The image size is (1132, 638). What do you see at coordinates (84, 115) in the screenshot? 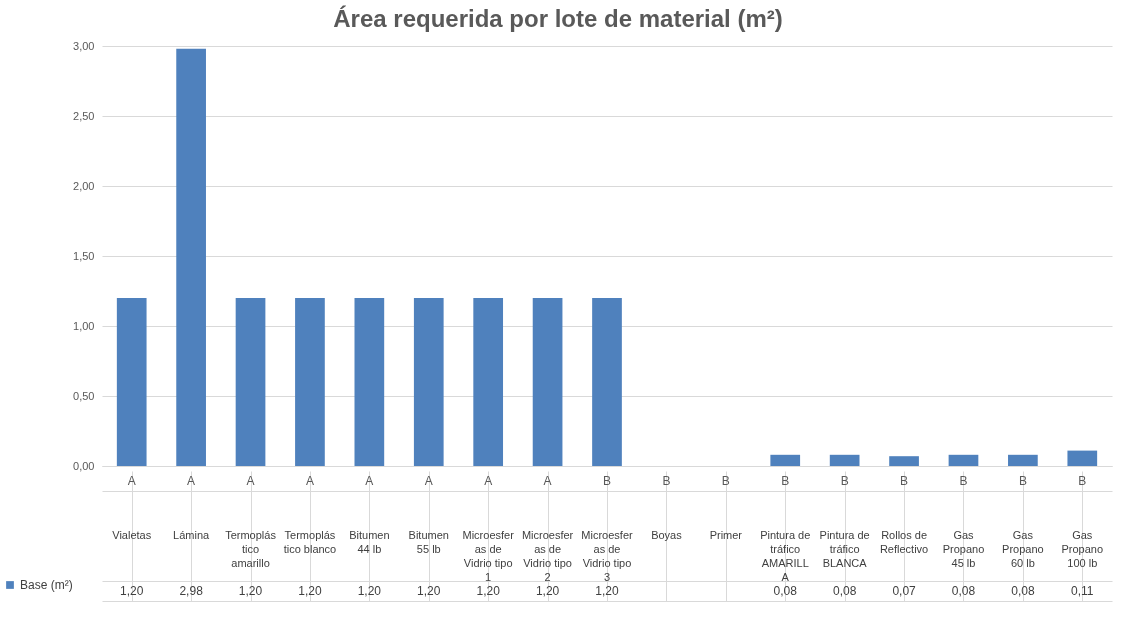
I see `y-tick-label: 2,50` at bounding box center [84, 115].